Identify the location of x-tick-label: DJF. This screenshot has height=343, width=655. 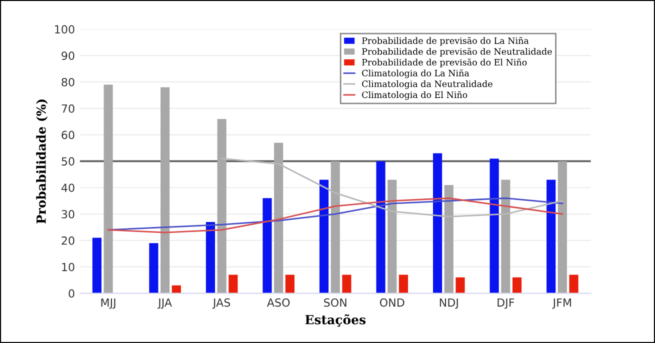
(506, 303).